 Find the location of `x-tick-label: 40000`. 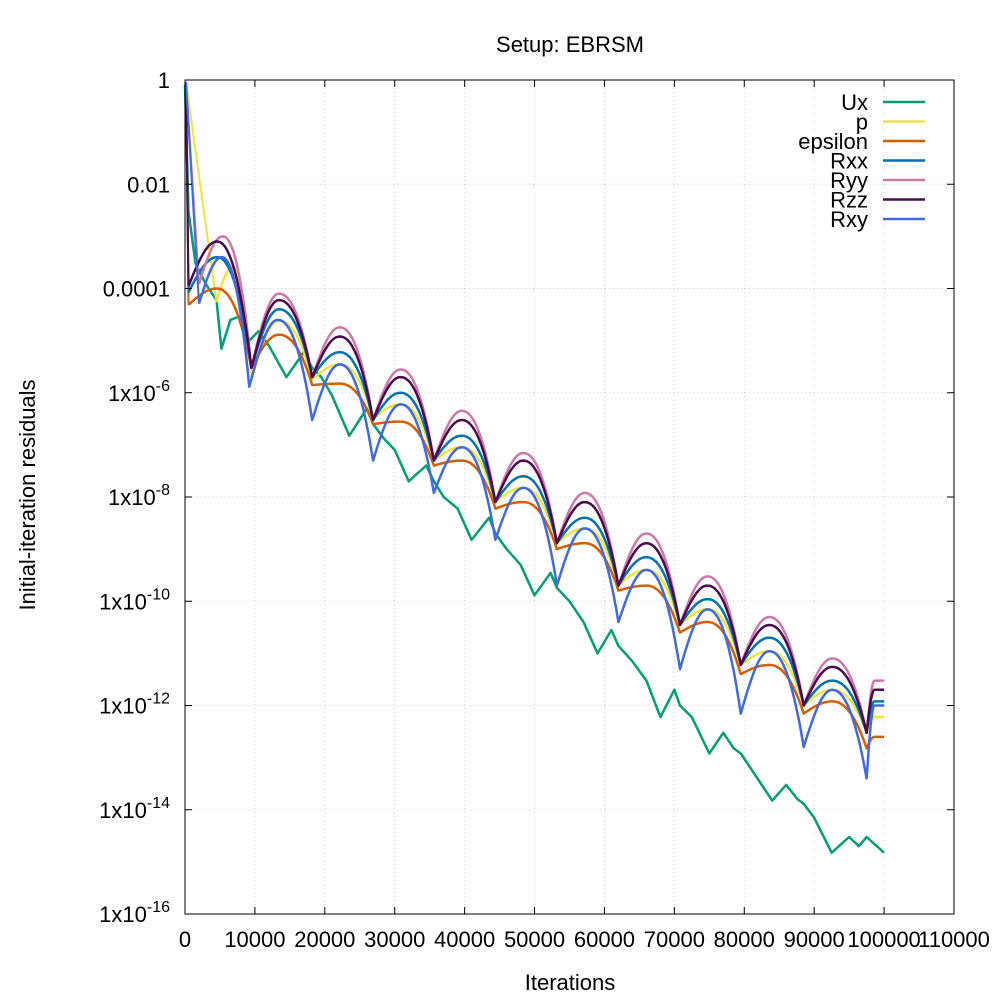

x-tick-label: 40000 is located at coordinates (464, 939).